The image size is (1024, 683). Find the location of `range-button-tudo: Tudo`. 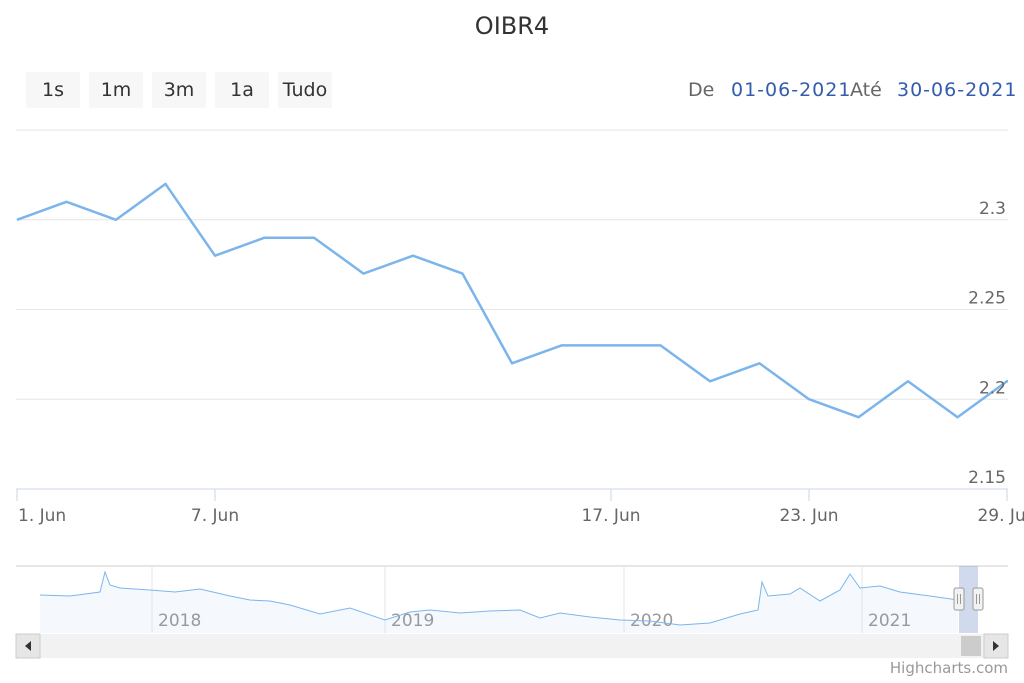

range-button-tudo: Tudo is located at coordinates (305, 90).